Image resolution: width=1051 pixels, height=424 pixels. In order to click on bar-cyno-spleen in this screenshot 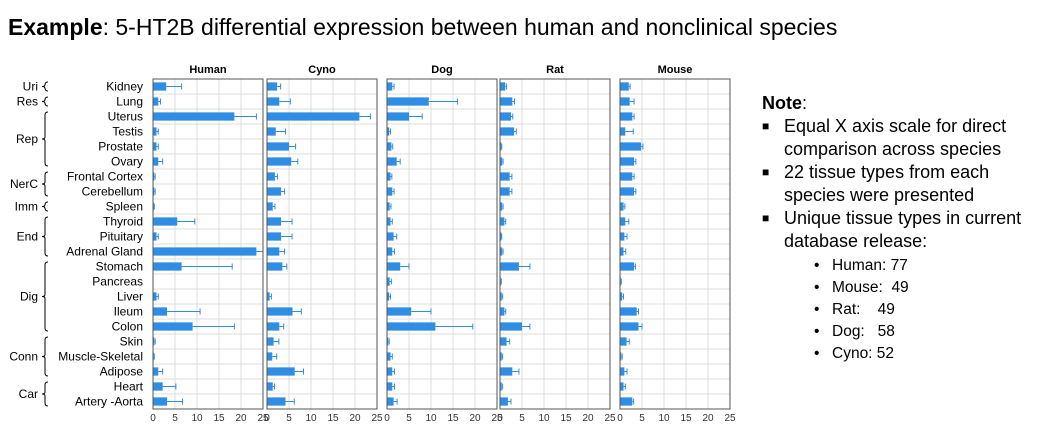, I will do `click(270, 206)`.